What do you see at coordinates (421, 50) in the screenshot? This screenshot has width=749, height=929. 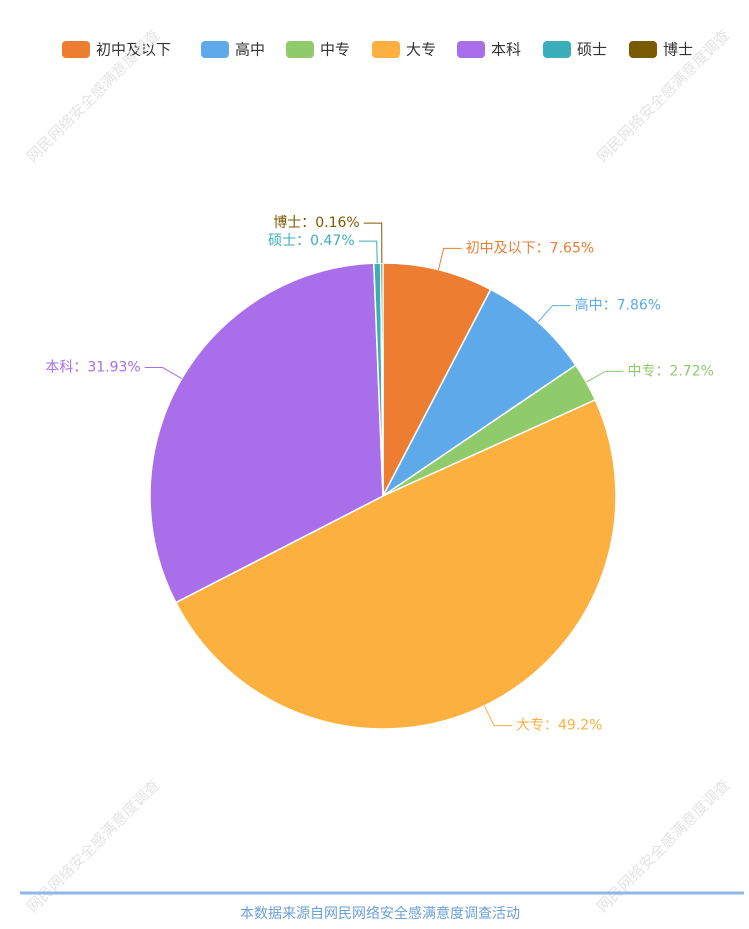 I see `legend-label: 大专` at bounding box center [421, 50].